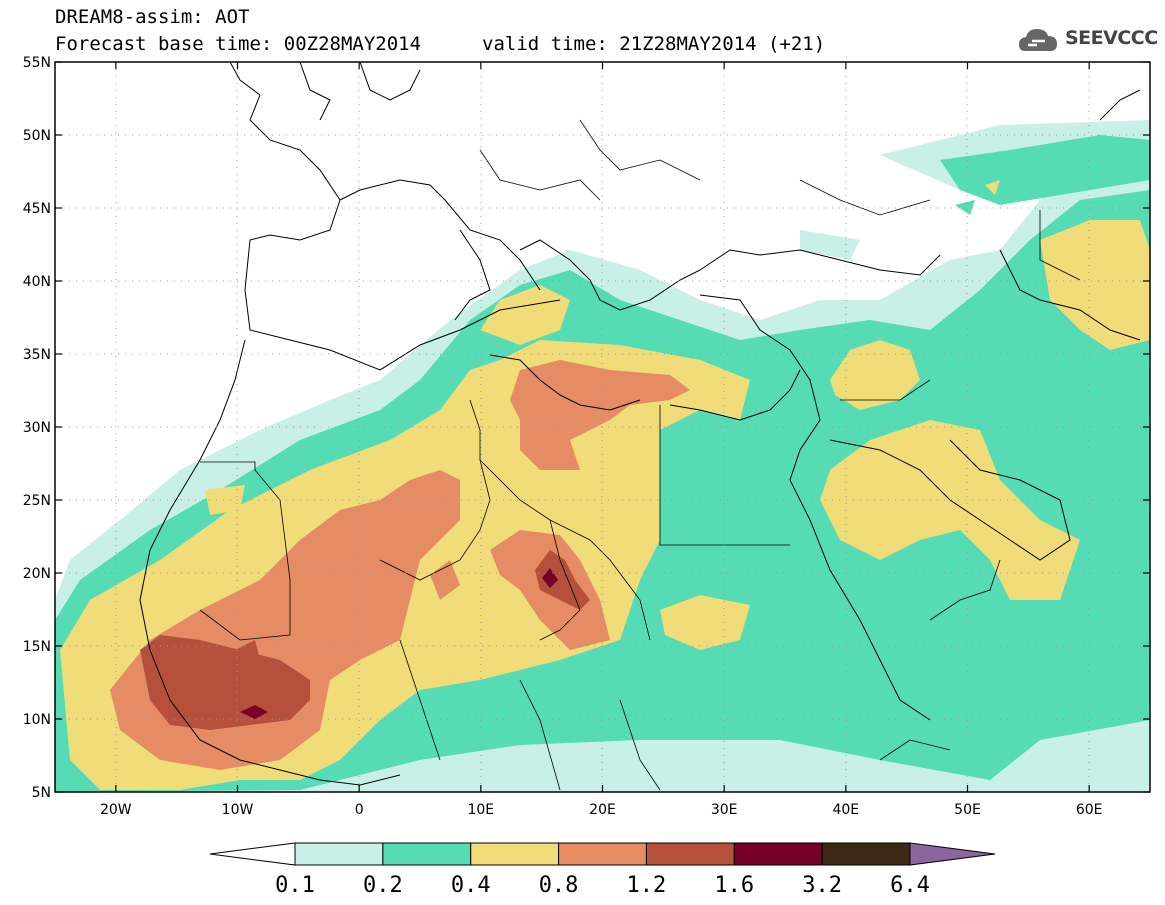 This screenshot has height=905, width=1165. I want to click on lat-label: 5N, so click(41, 793).